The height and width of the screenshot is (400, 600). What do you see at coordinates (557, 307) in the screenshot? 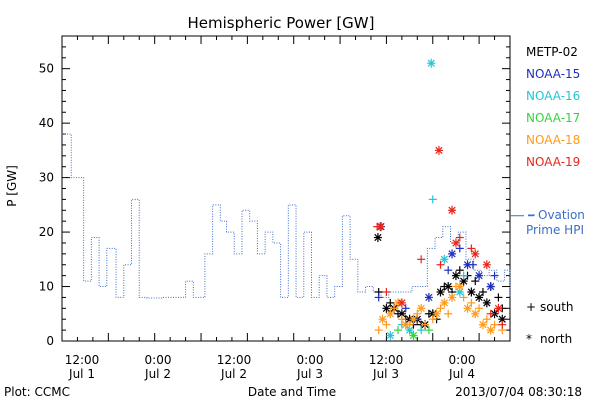
I see `south-legend-label: south` at bounding box center [557, 307].